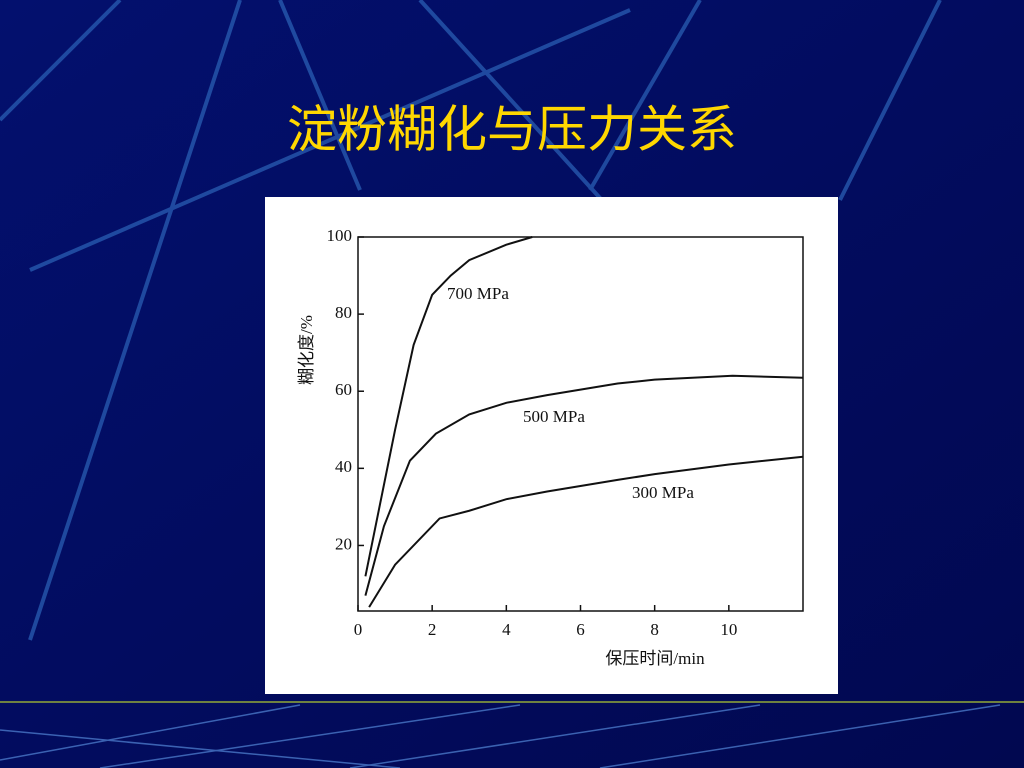 The height and width of the screenshot is (768, 1024). I want to click on x-tick-label: 8, so click(654, 629).